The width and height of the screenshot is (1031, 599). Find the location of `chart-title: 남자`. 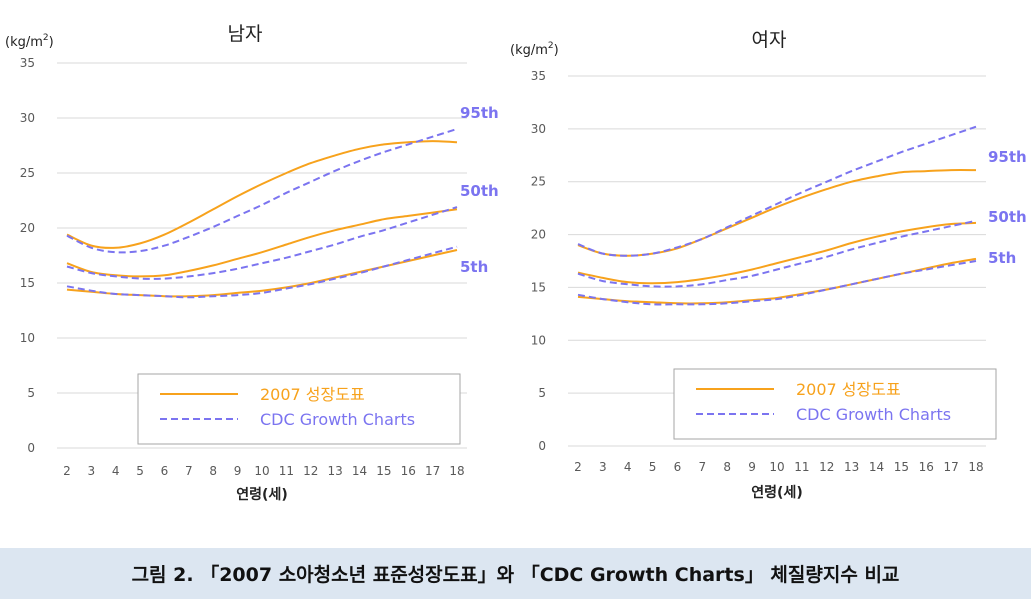

chart-title: 남자 is located at coordinates (245, 34).